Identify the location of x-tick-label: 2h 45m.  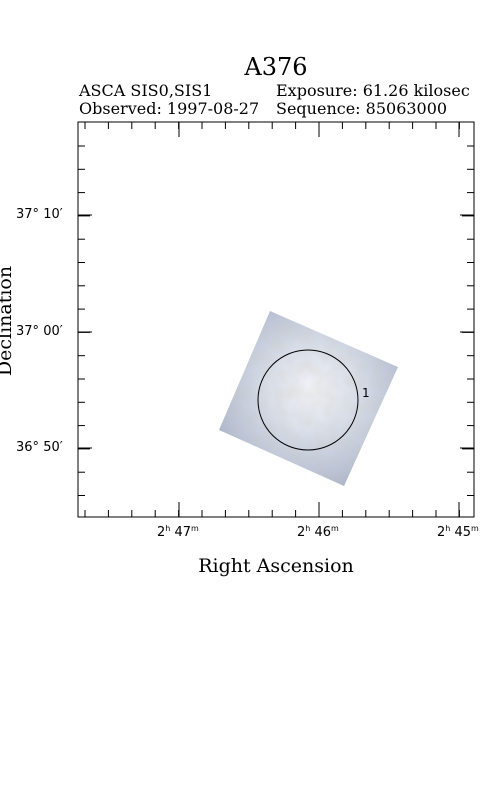
(458, 532).